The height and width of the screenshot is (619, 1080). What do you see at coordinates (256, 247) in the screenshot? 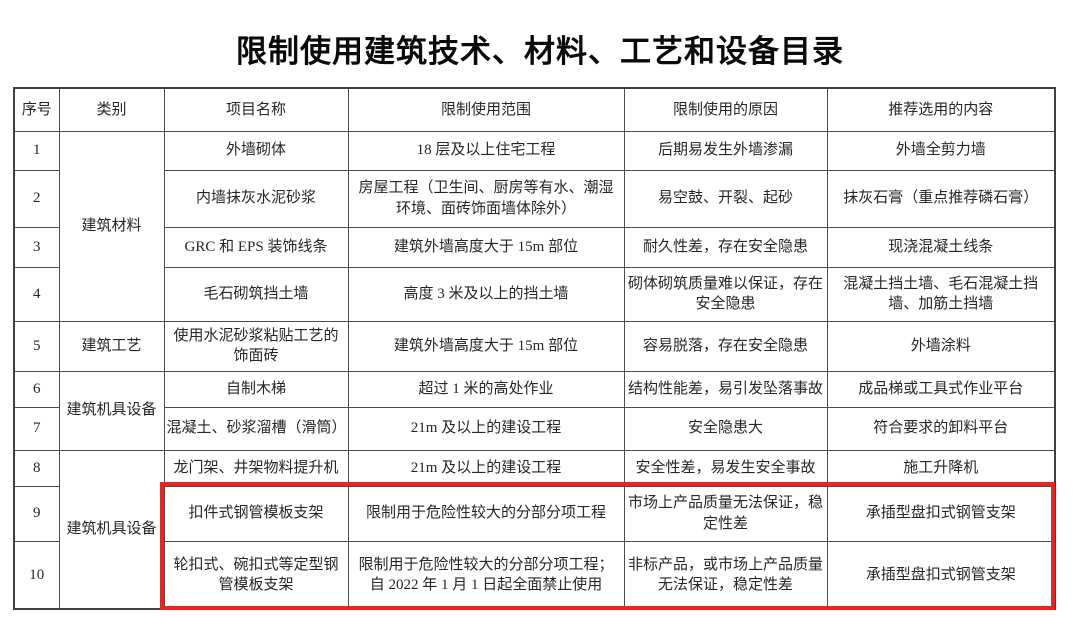
I see `cell-item: GRC 和 EPS 装饰线条` at bounding box center [256, 247].